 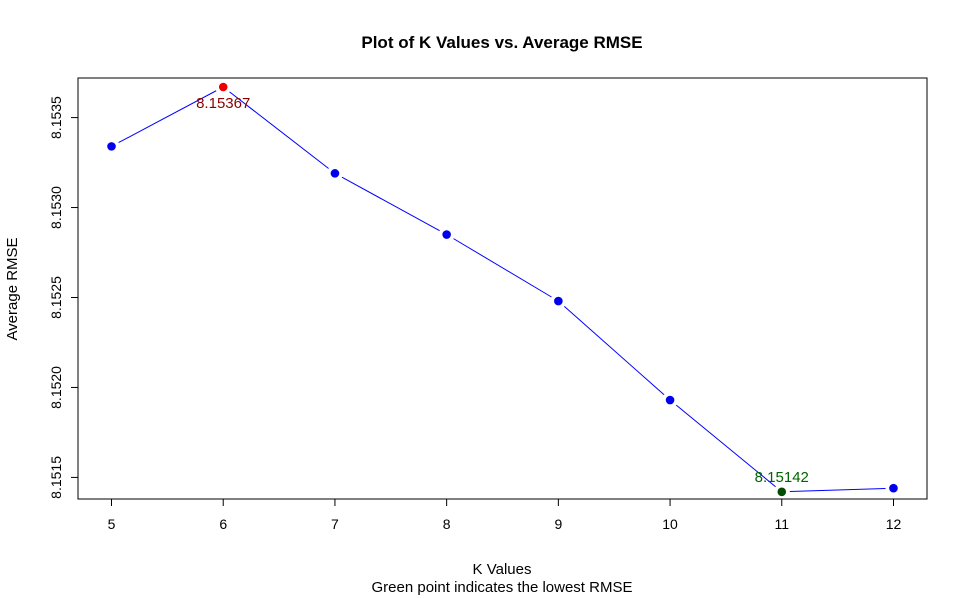 What do you see at coordinates (782, 477) in the screenshot?
I see `min-rmse-label: 8.15142` at bounding box center [782, 477].